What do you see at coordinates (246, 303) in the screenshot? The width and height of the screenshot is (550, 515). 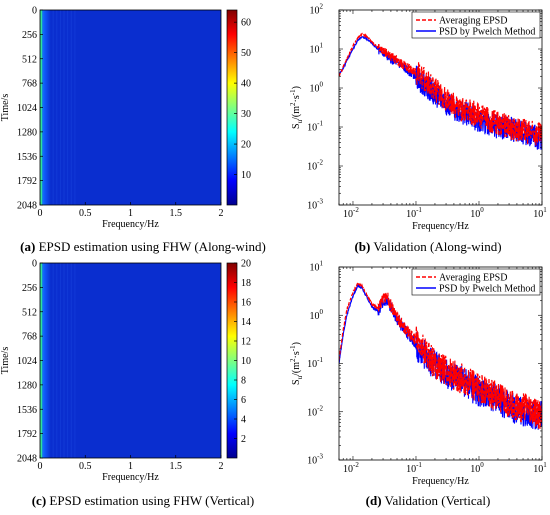 I see `colorbar-tick-label: 16` at bounding box center [246, 303].